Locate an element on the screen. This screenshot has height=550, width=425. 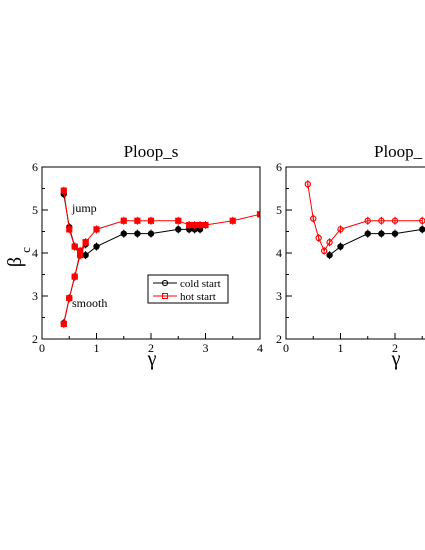
left-x-tick-label: 0 is located at coordinates (42, 348).